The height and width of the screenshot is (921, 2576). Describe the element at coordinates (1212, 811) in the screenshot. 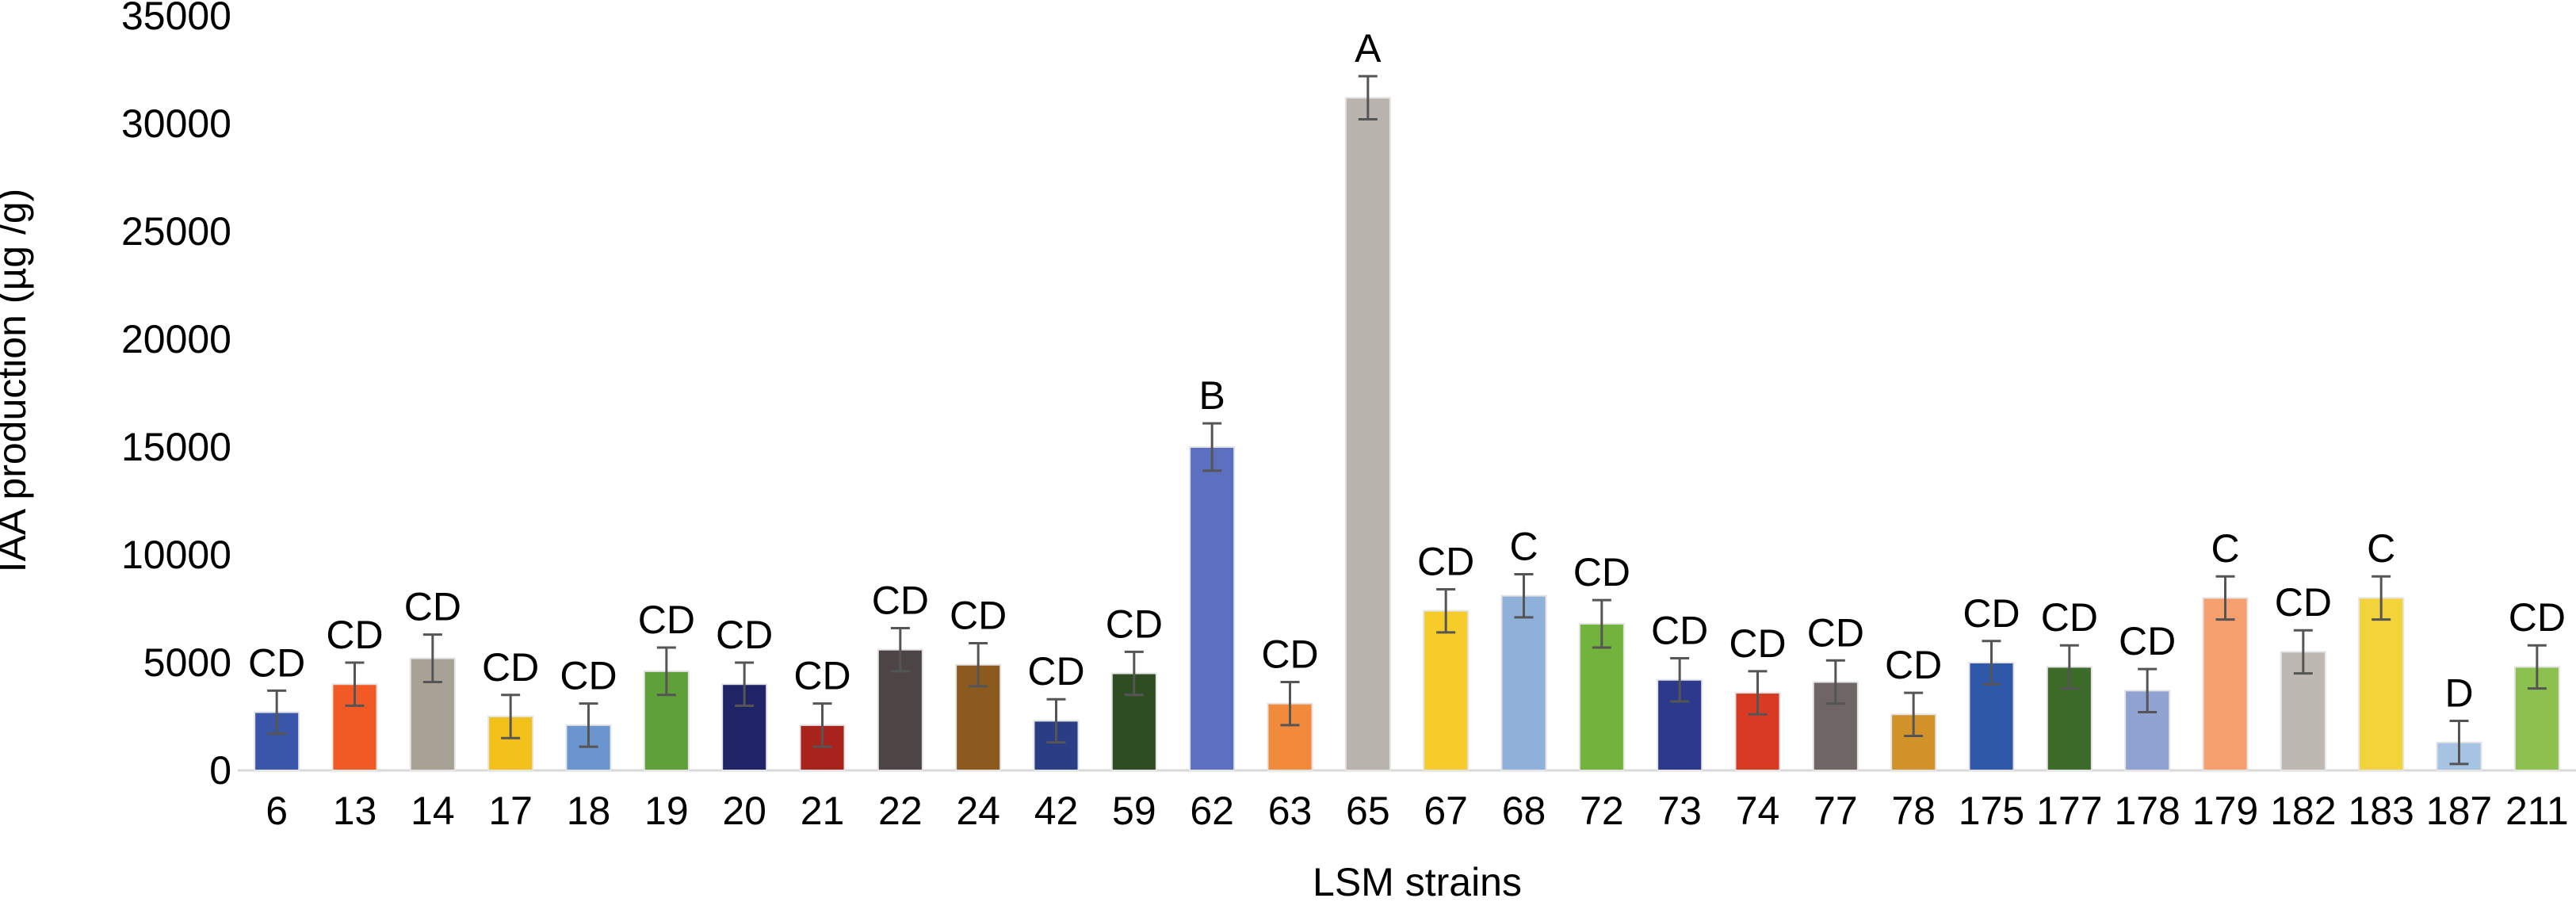

I see `x-tick-label: 62` at that location.